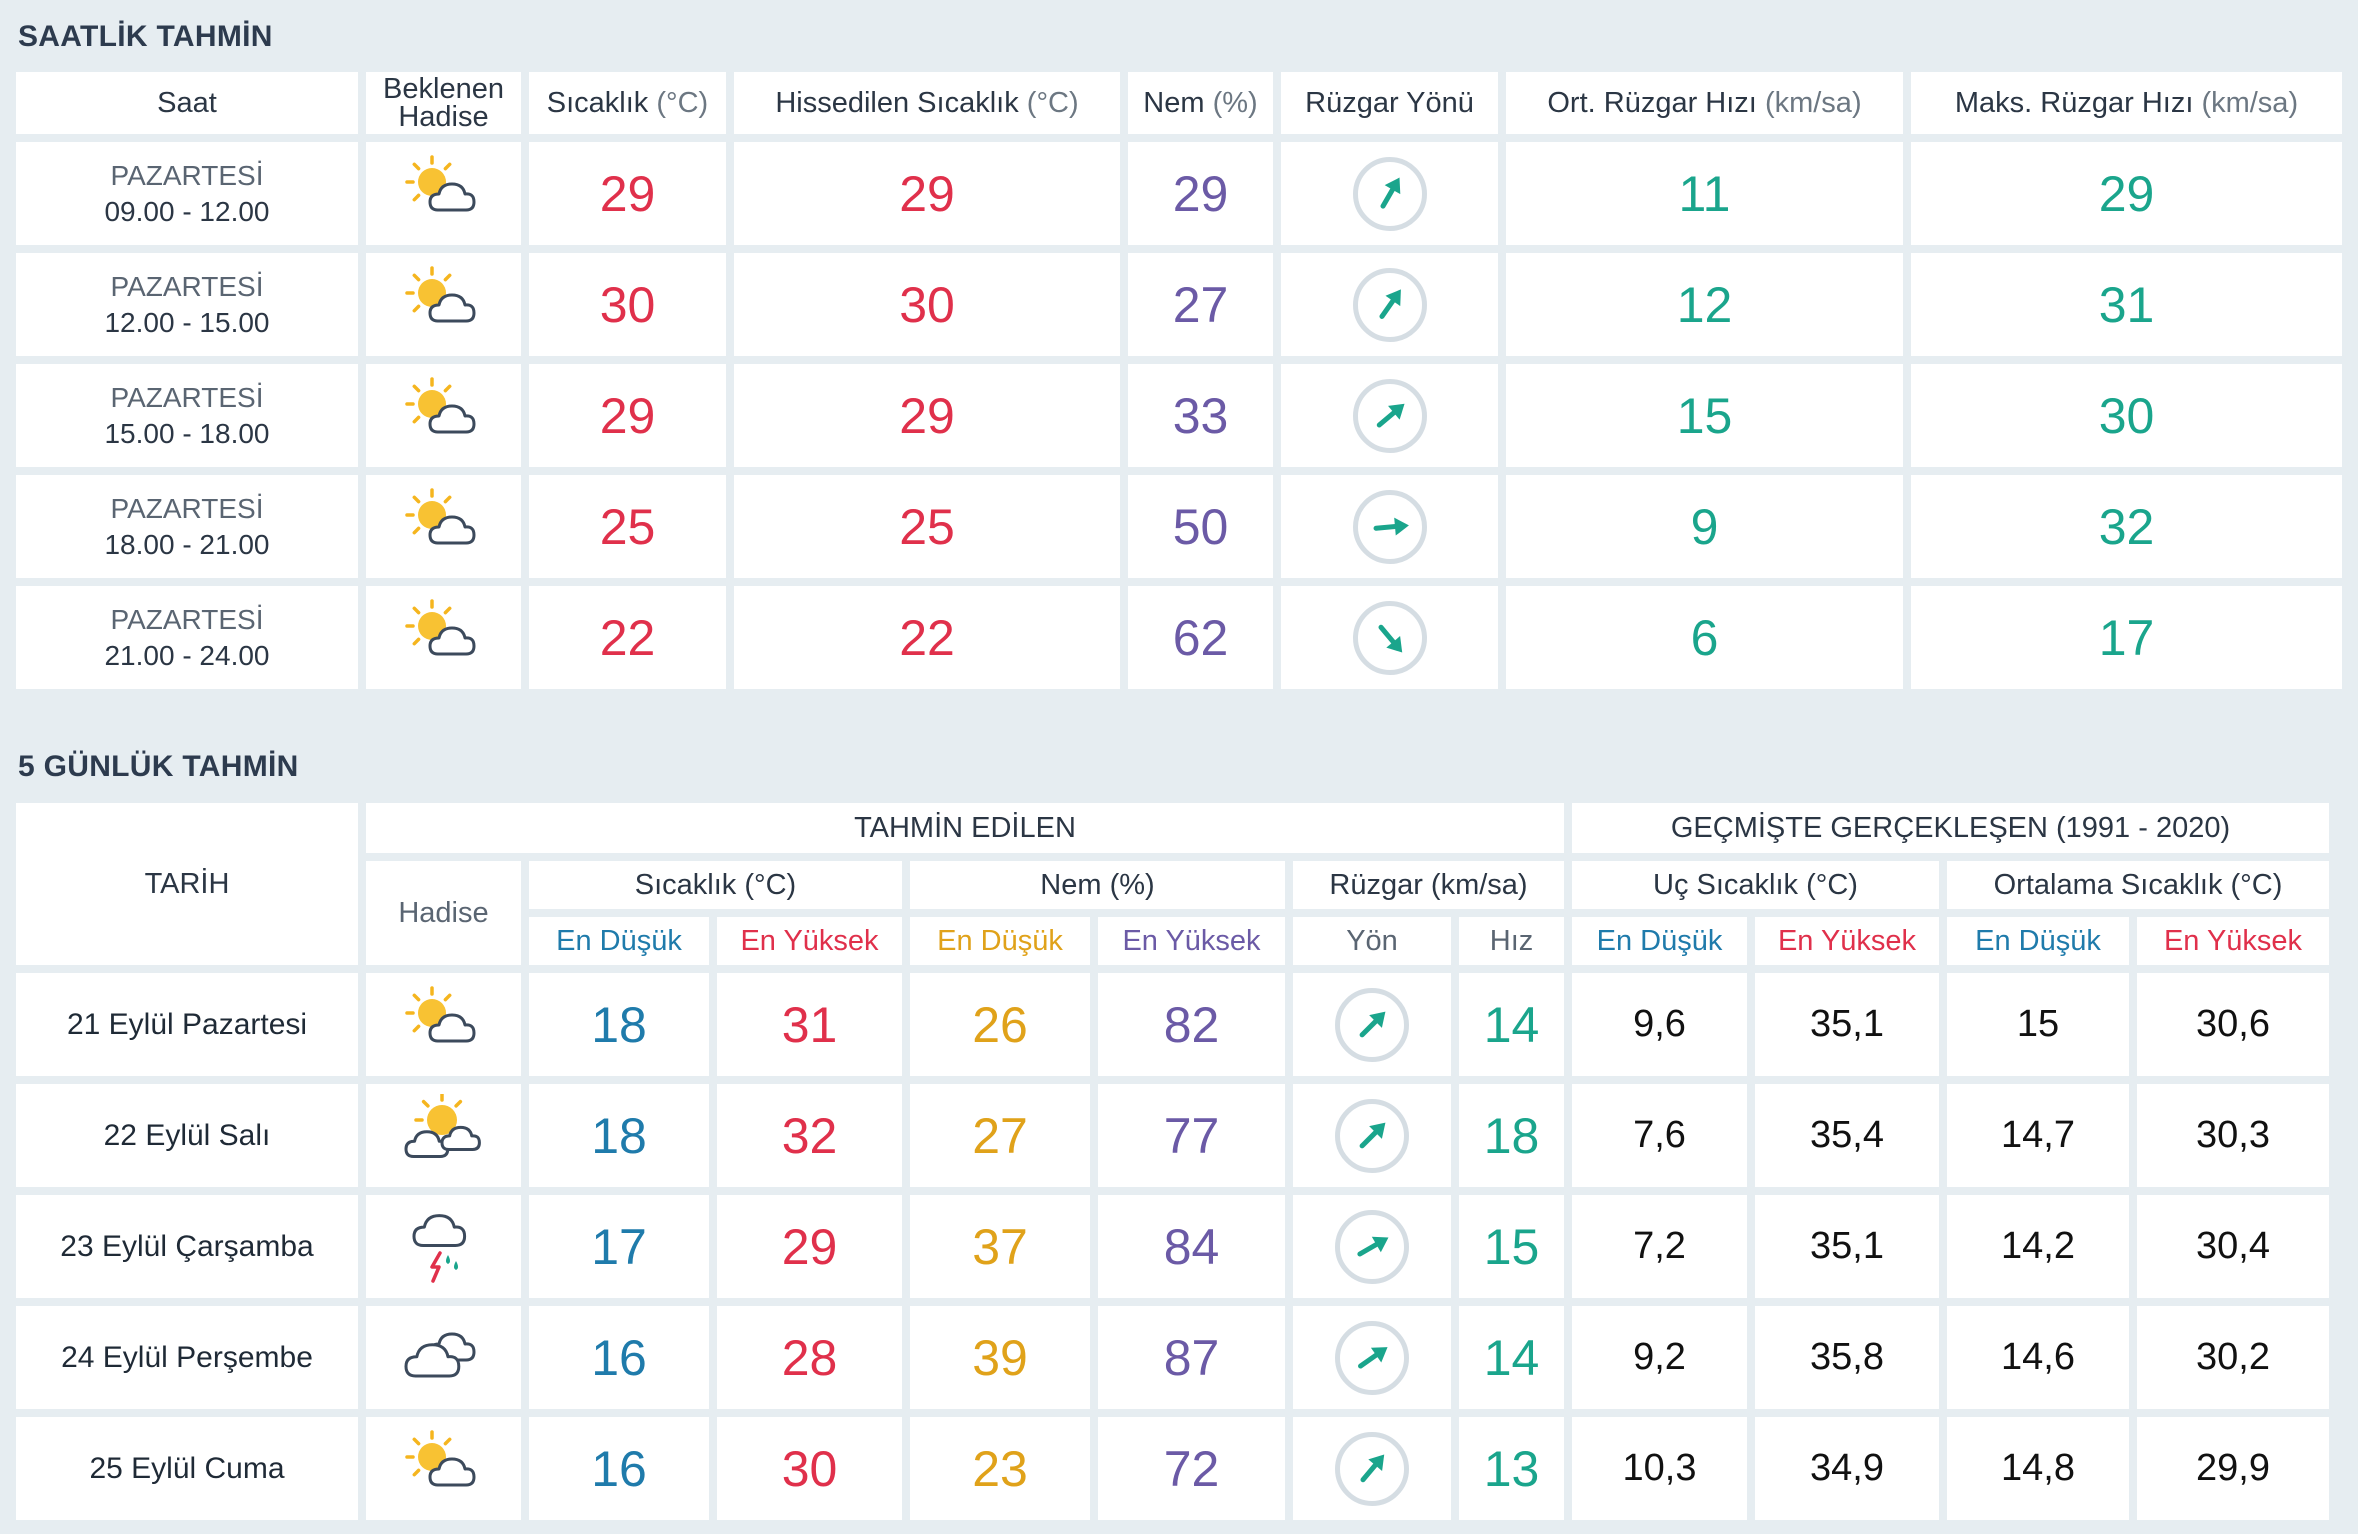 The image size is (2358, 1534). What do you see at coordinates (1000, 1246) in the screenshot?
I see `hum-min-value: 37` at bounding box center [1000, 1246].